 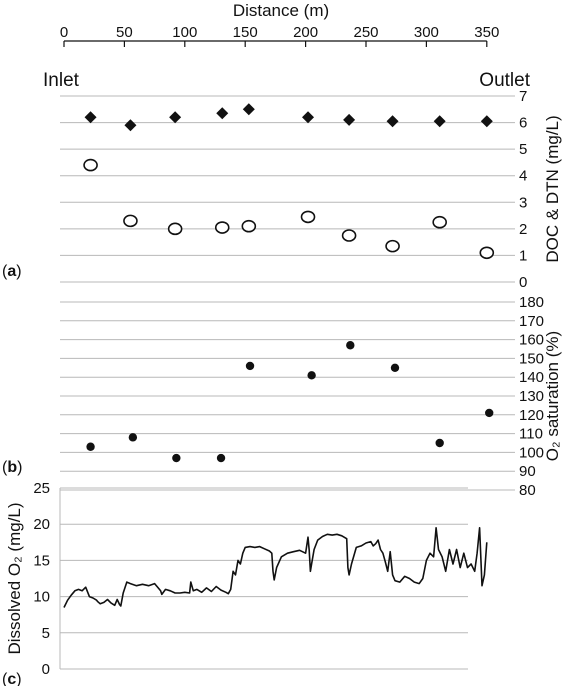 I want to click on y-tick-label: 100, so click(x=531, y=452).